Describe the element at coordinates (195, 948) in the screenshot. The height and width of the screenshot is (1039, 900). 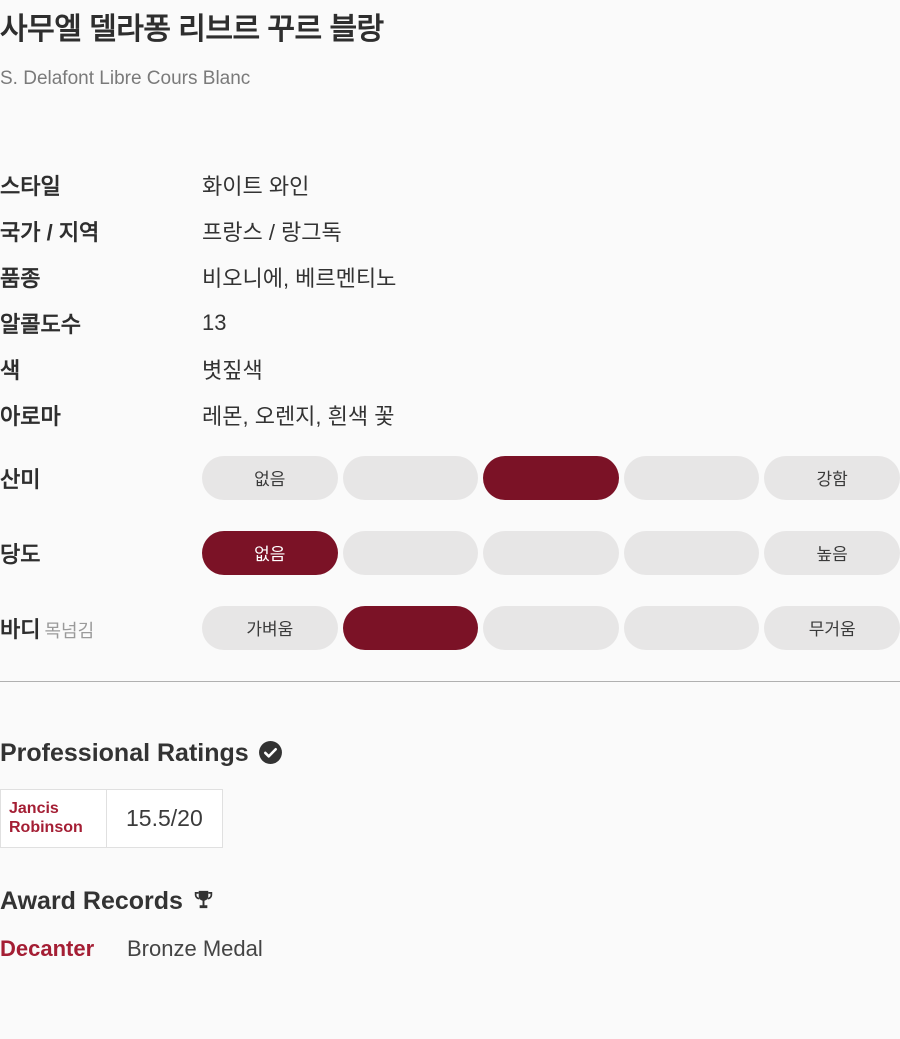
I see `award-name: Bronze Medal` at that location.